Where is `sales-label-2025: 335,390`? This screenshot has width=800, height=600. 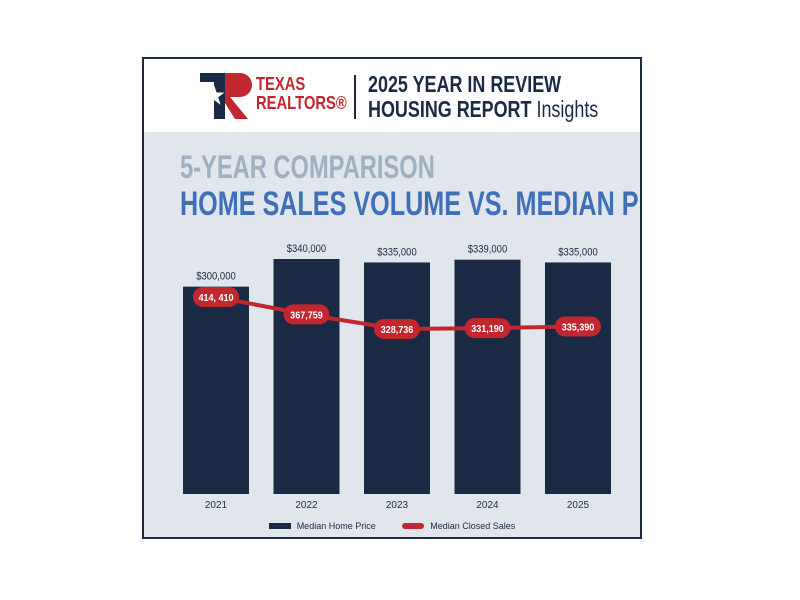
sales-label-2025: 335,390 is located at coordinates (578, 328).